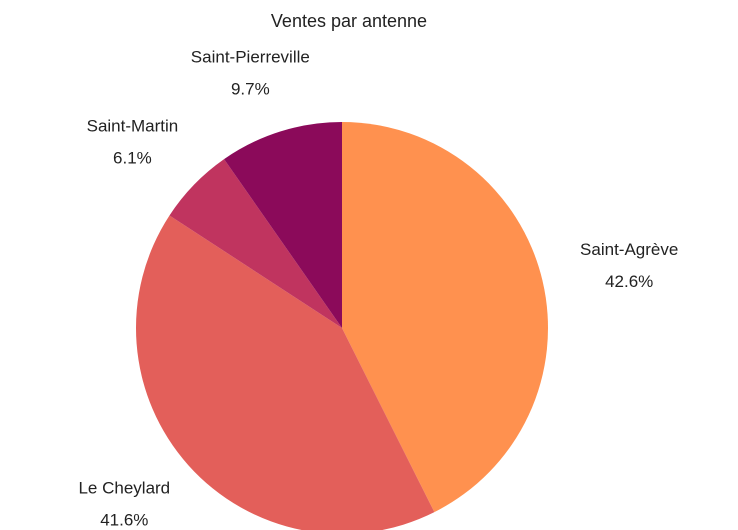  Describe the element at coordinates (133, 125) in the screenshot. I see `slice-name: Saint-Martin` at that location.